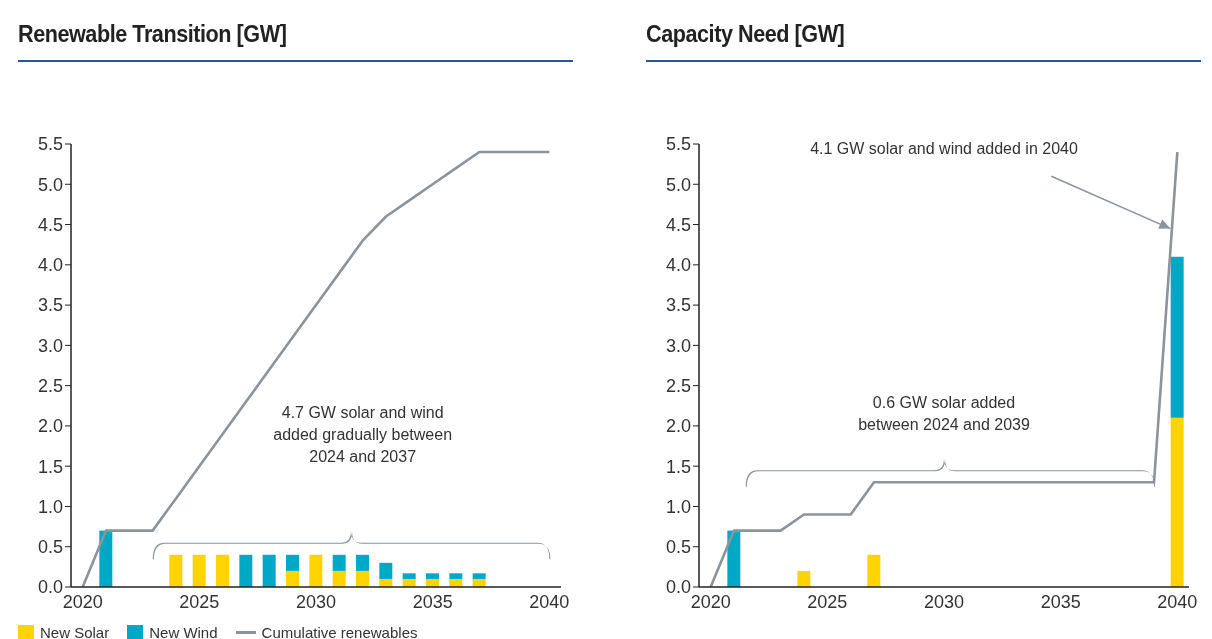 The width and height of the screenshot is (1212, 639). Describe the element at coordinates (944, 413) in the screenshot. I see `annotation: 0.6 GW solar added between 2024 and 2039` at that location.